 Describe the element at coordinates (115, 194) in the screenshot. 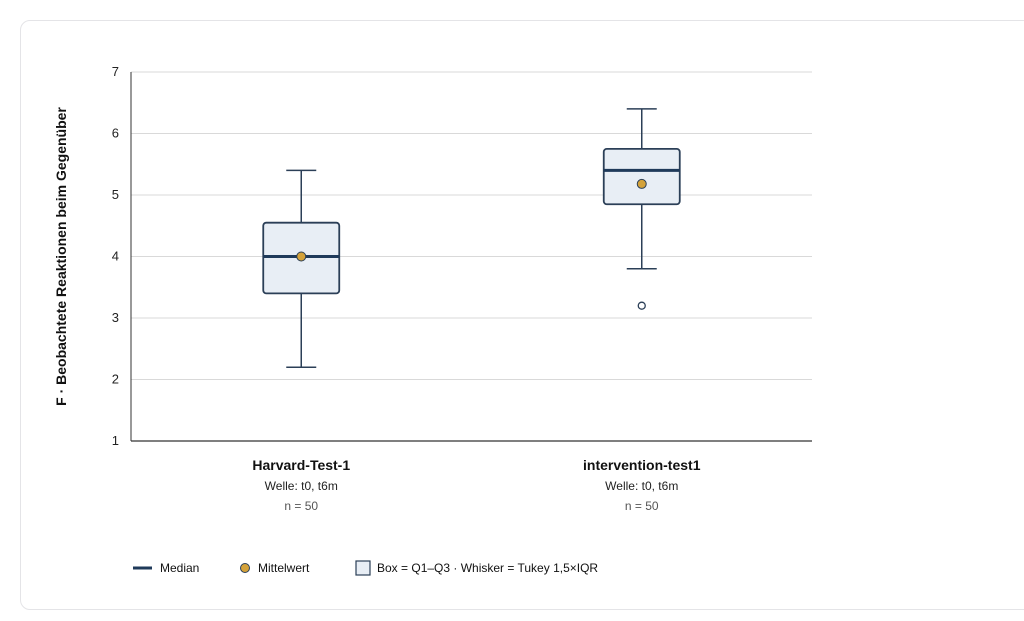

I see `y-tick-label: 5` at that location.